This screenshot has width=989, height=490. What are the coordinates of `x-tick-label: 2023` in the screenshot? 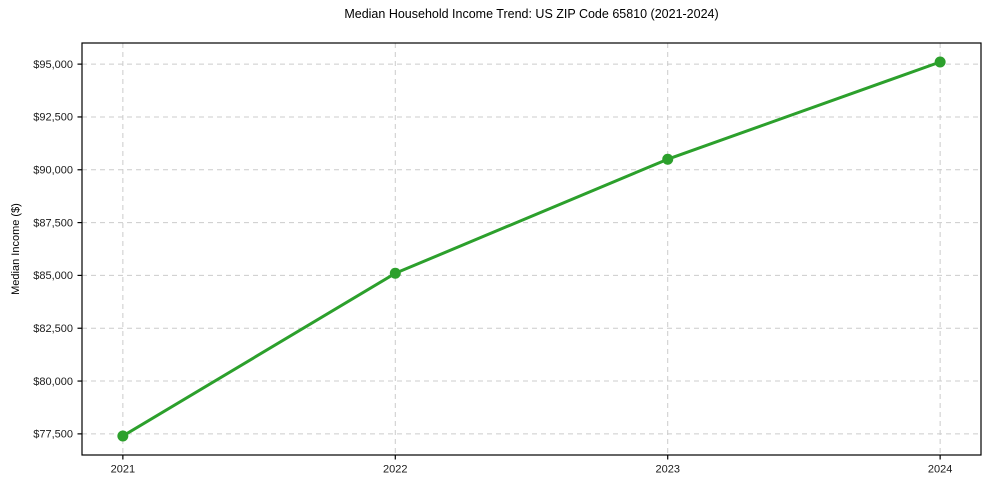 It's located at (667, 470).